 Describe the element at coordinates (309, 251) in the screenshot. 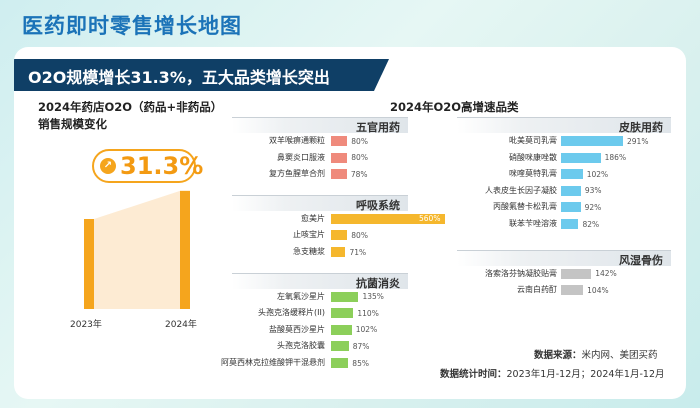

I see `bar-label: 急支糖浆` at that location.